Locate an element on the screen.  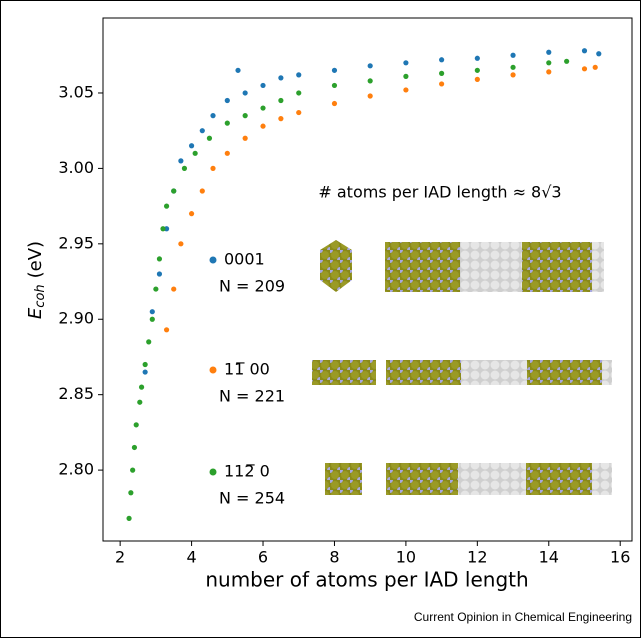
y-label-subscript: coh is located at coordinates (40, 295).